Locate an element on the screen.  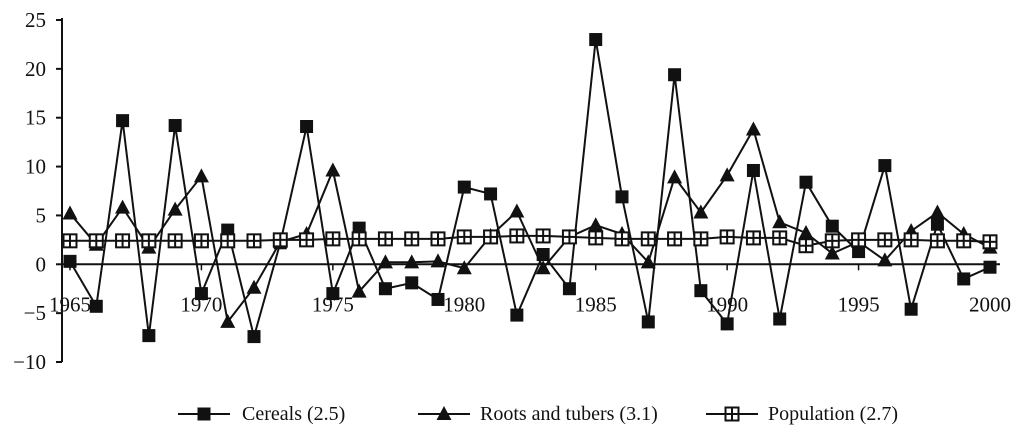
y-tick-label: −10 is located at coordinates (29, 362).